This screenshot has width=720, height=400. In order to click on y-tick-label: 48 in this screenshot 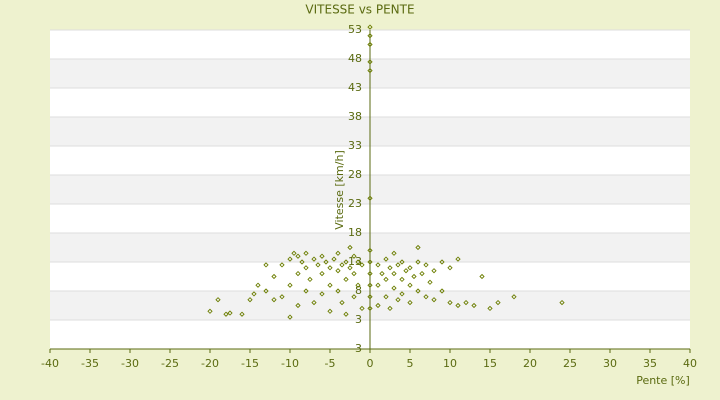, I will do `click(355, 58)`.